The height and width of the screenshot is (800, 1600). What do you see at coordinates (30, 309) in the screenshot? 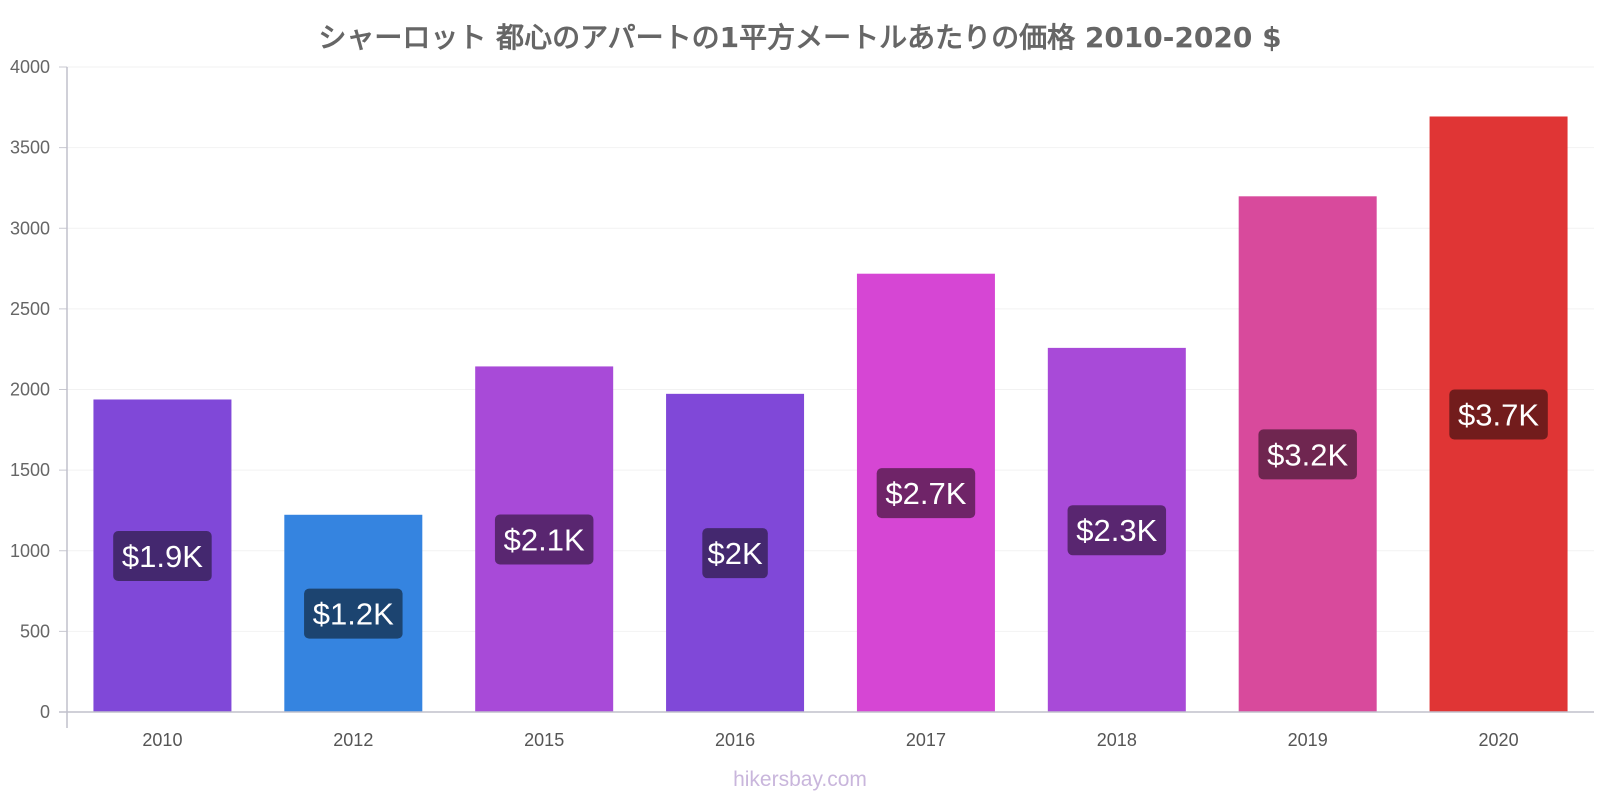
I see `y-tick-label: 2500` at bounding box center [30, 309].